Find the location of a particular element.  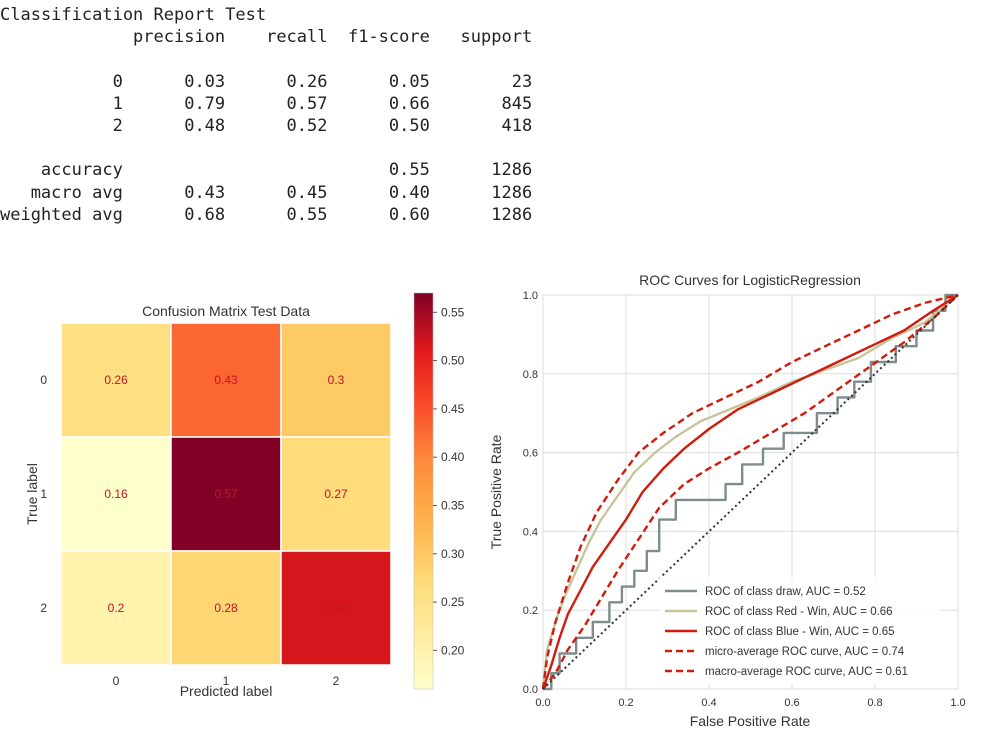

legend-entry: ROC of class Red - Win, AUC = 0.66 is located at coordinates (799, 612).